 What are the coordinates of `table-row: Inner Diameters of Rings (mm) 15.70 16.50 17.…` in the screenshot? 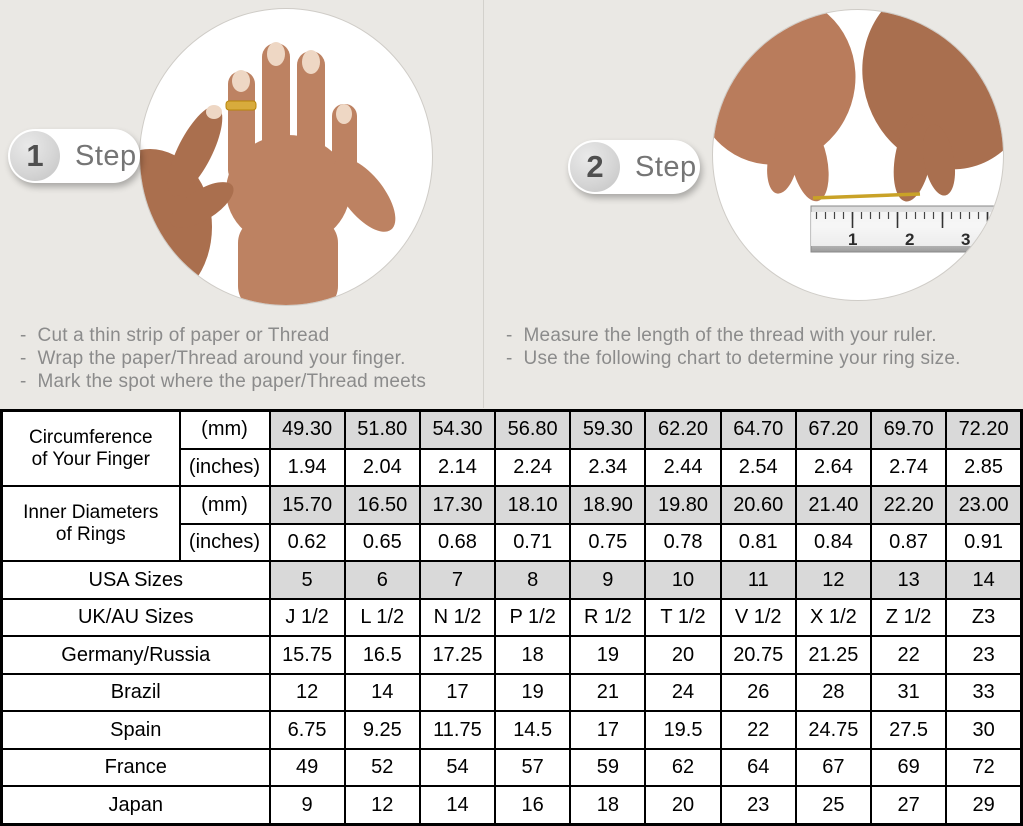 It's located at (511, 524).